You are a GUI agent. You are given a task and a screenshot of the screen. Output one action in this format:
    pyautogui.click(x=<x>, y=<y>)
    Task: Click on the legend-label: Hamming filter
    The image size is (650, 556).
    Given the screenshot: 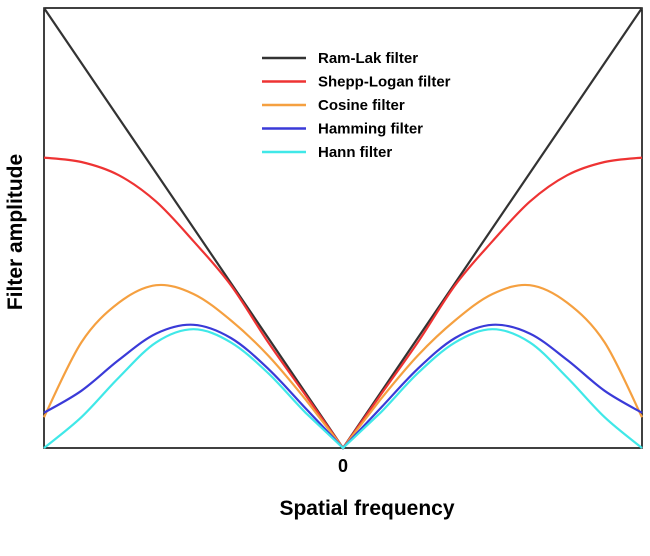 What is the action you would take?
    pyautogui.click(x=370, y=129)
    